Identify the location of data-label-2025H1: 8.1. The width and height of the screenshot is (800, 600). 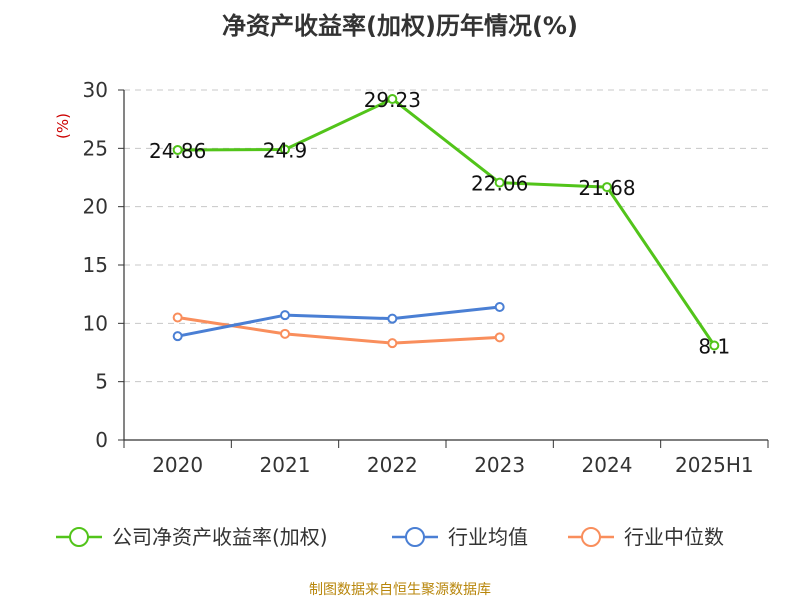
(714, 347).